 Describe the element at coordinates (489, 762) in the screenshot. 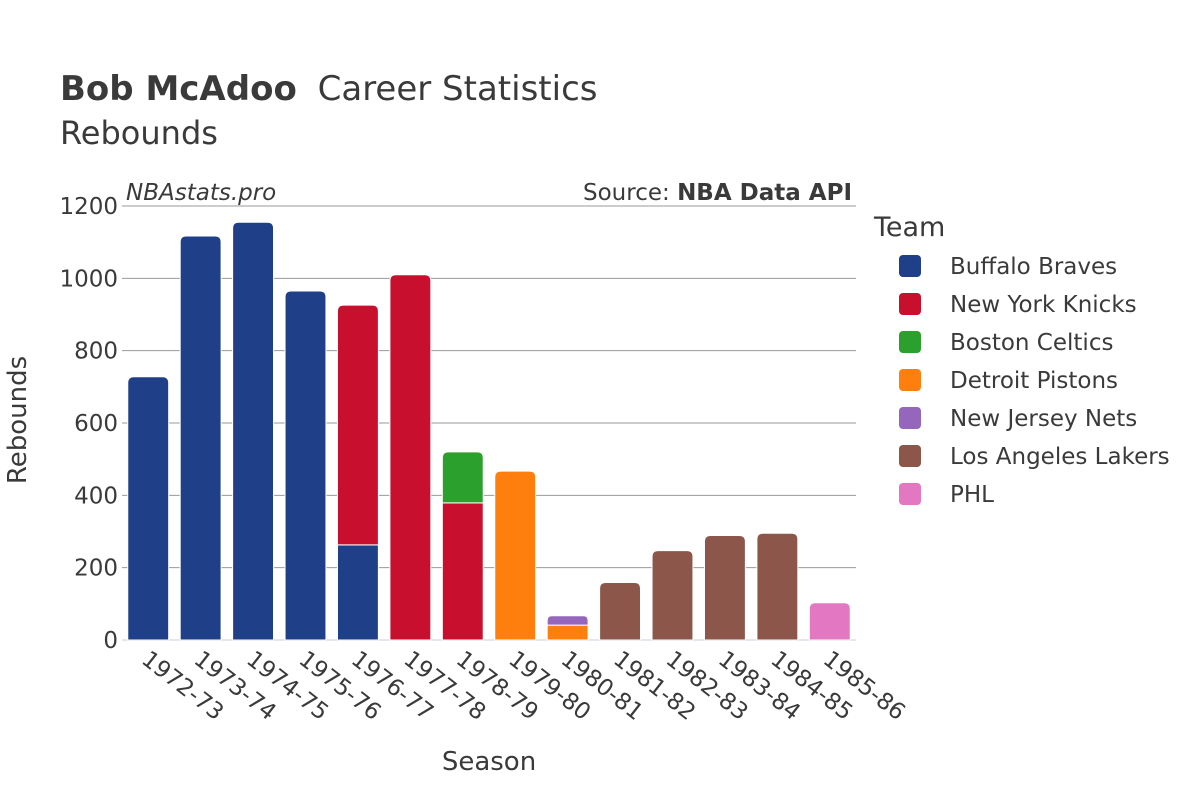

I see `x-axis-label: Season` at that location.